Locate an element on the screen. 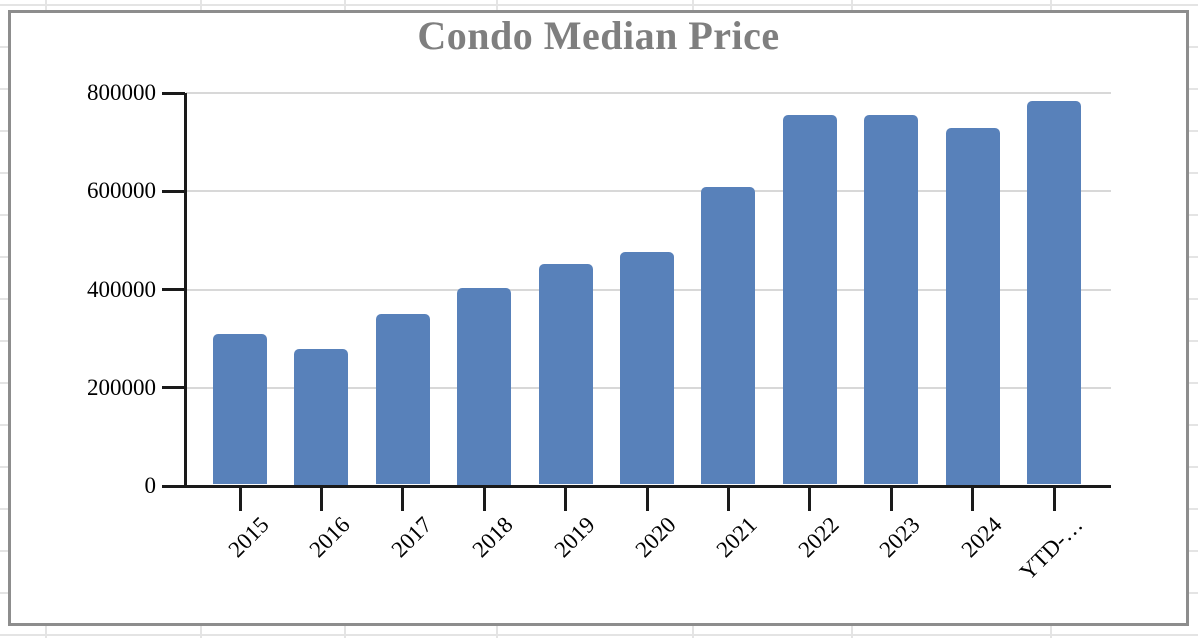  bar-2021 is located at coordinates (728, 336).